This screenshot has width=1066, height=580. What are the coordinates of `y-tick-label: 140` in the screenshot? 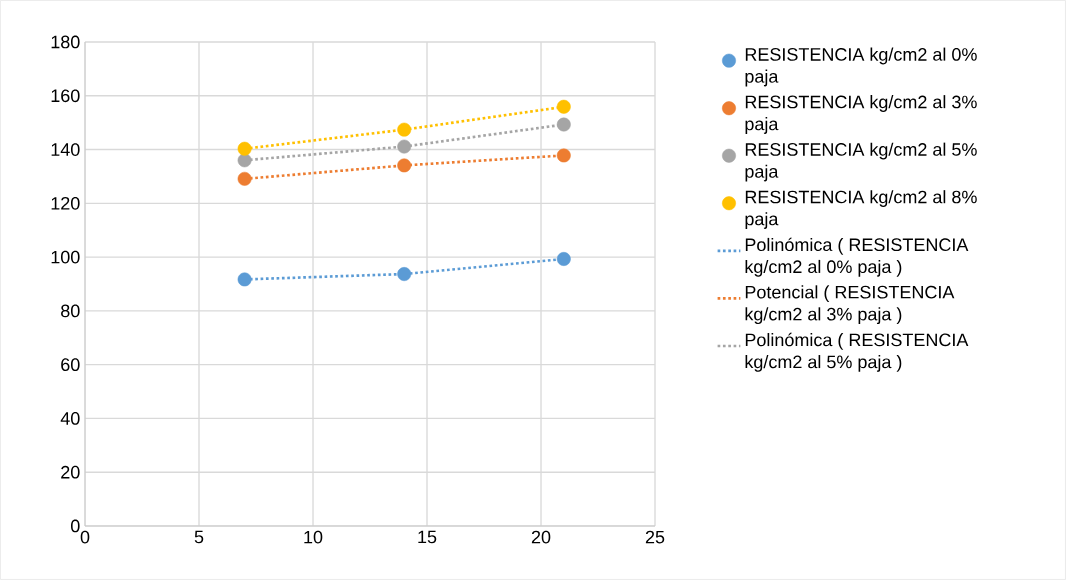 It's located at (65, 149).